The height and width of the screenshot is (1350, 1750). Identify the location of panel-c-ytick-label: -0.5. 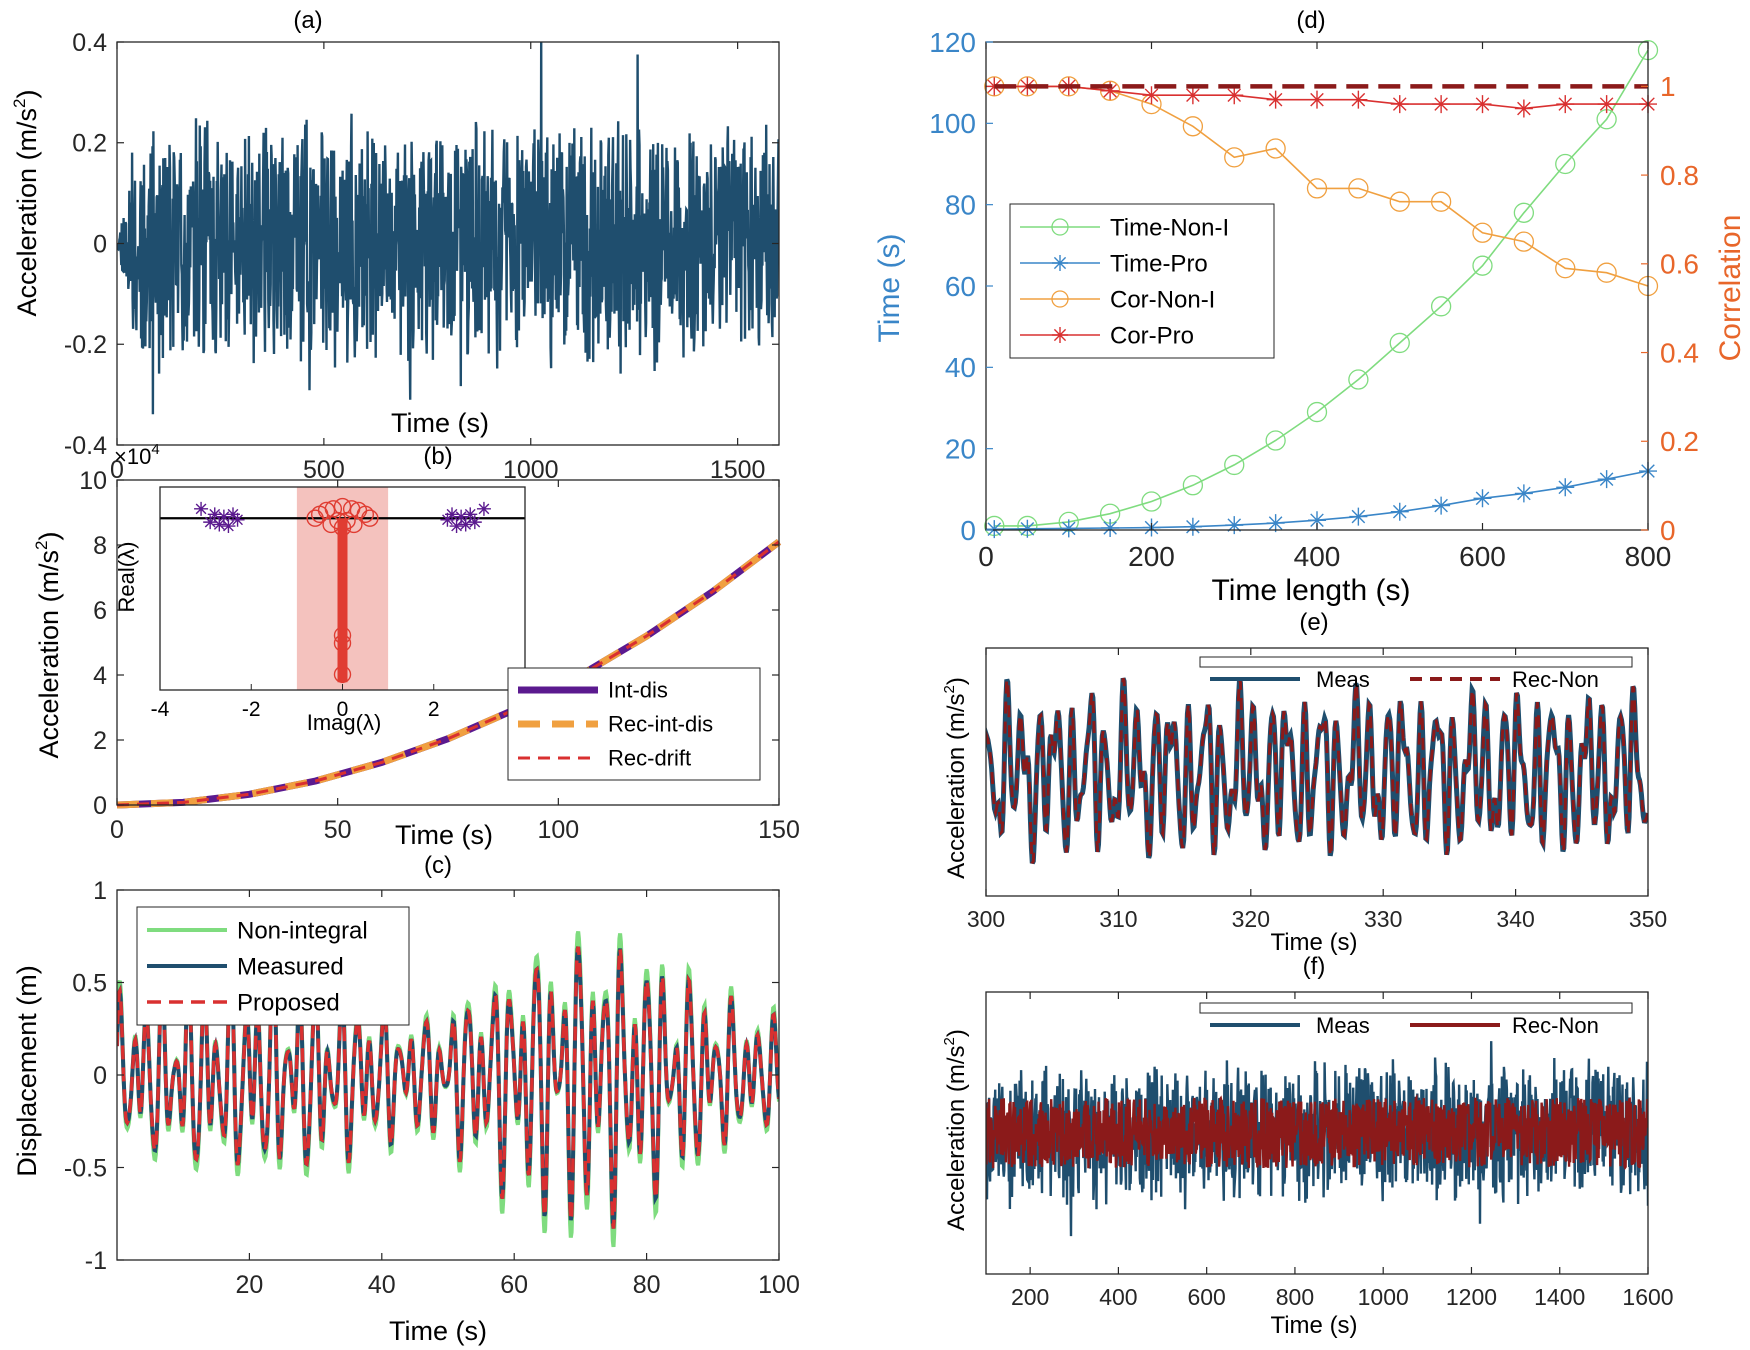
(85, 1168).